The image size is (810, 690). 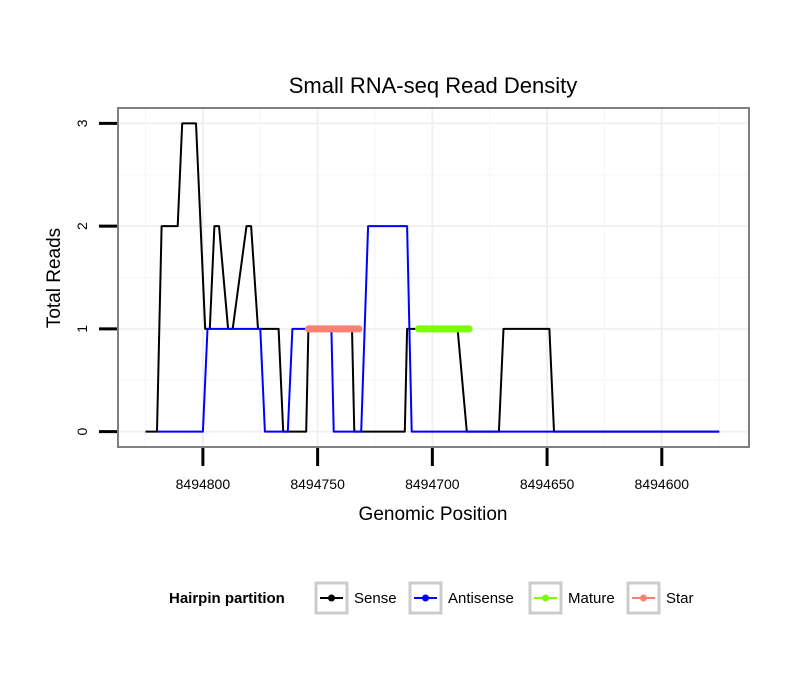 What do you see at coordinates (82, 123) in the screenshot?
I see `y-tick-label: 3` at bounding box center [82, 123].